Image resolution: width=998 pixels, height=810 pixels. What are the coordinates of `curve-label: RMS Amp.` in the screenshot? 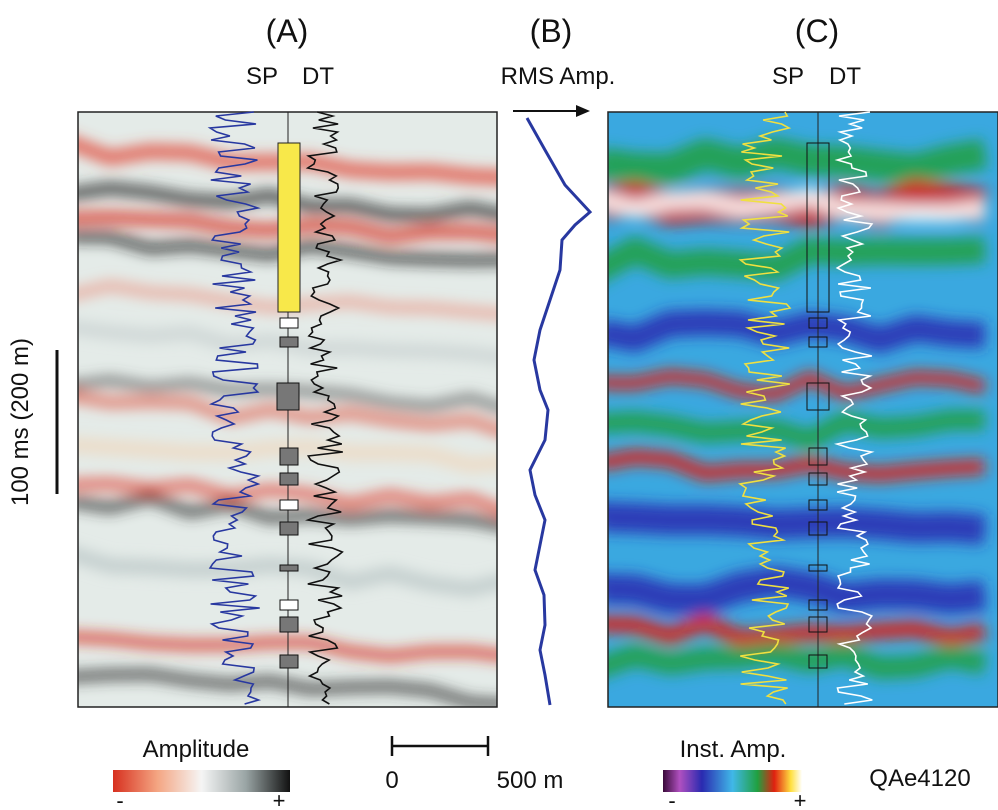 It's located at (558, 76).